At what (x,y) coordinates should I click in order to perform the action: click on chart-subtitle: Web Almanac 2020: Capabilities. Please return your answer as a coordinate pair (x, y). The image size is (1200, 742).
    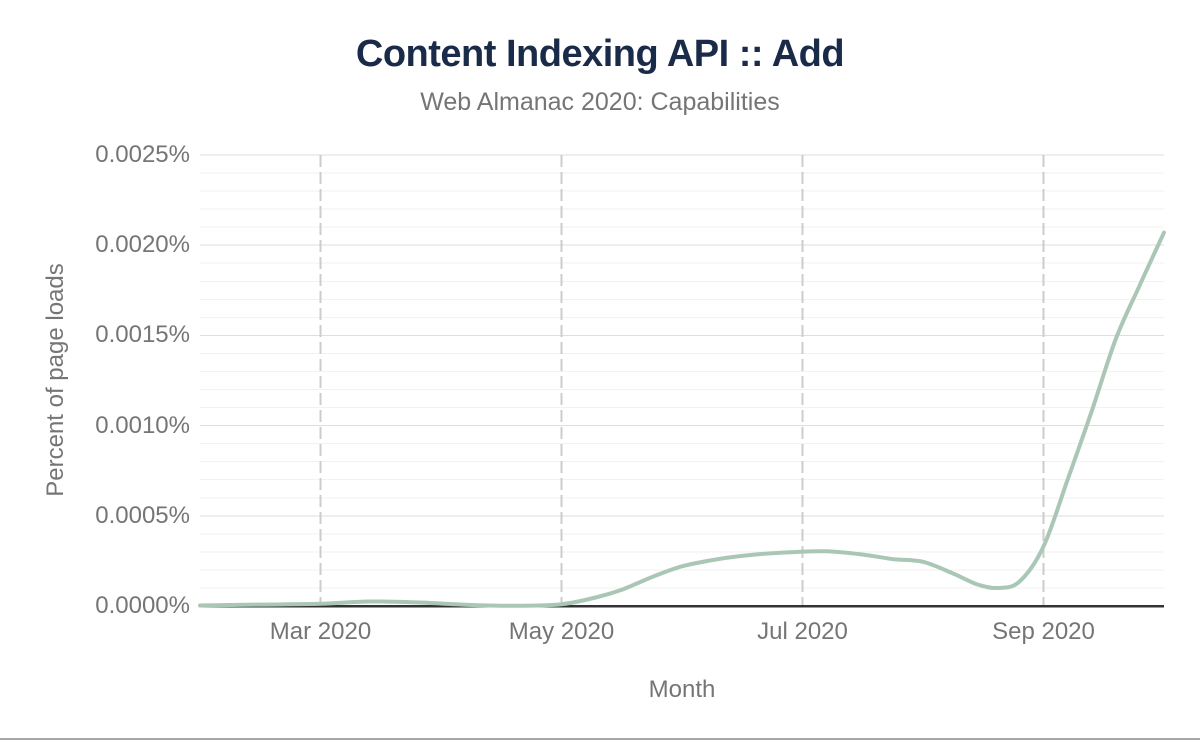
    Looking at the image, I should click on (600, 102).